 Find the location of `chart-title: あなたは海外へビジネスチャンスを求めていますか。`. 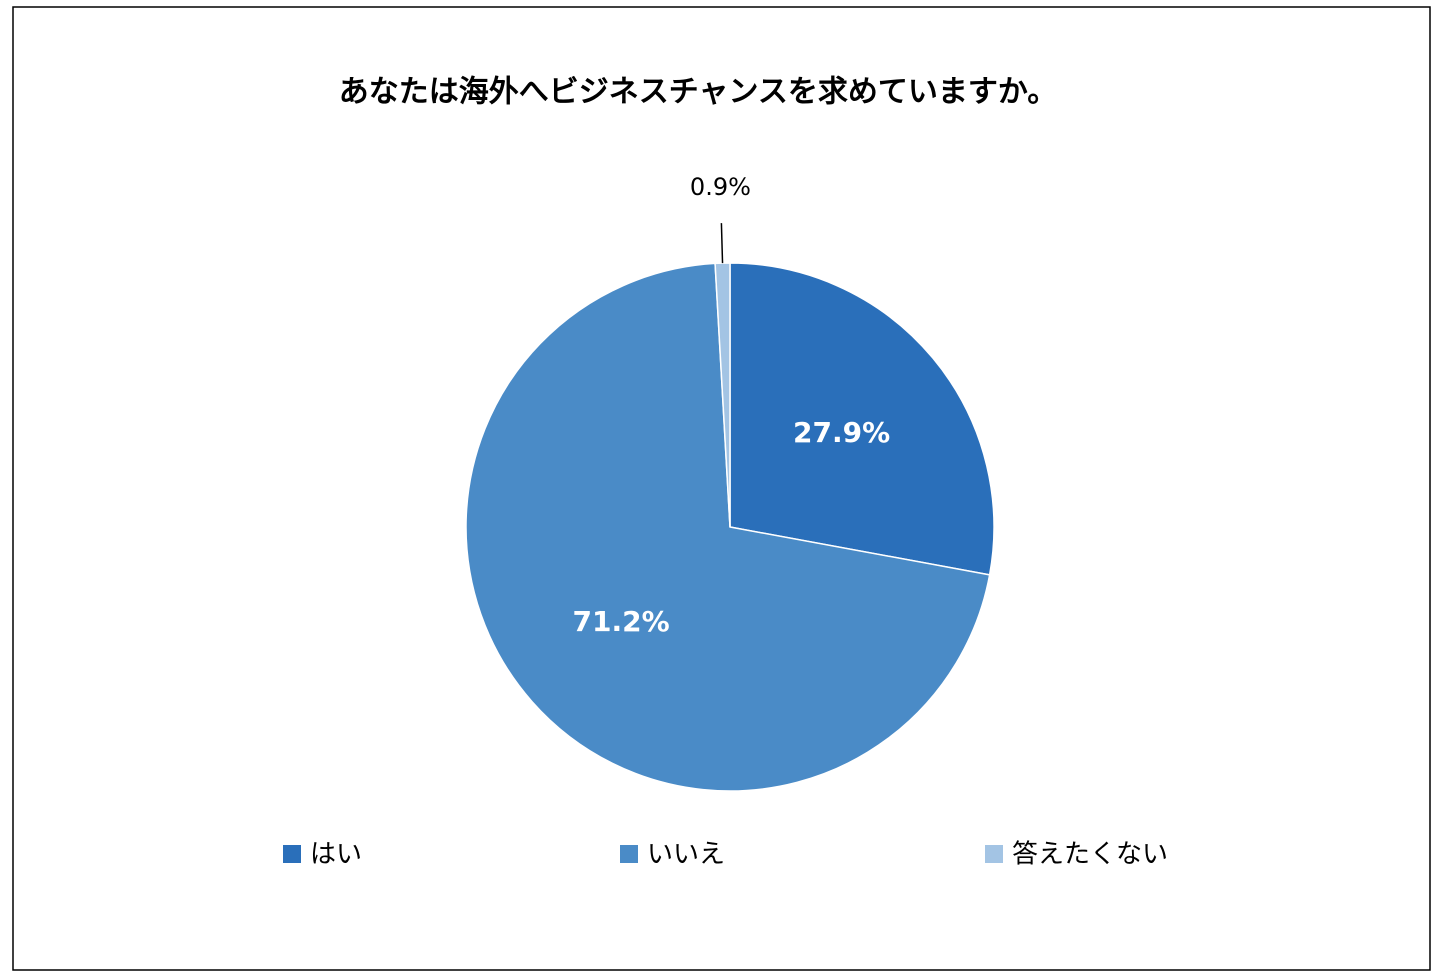

chart-title: あなたは海外へビジネスチャンスを求めていますか。 is located at coordinates (698, 92).